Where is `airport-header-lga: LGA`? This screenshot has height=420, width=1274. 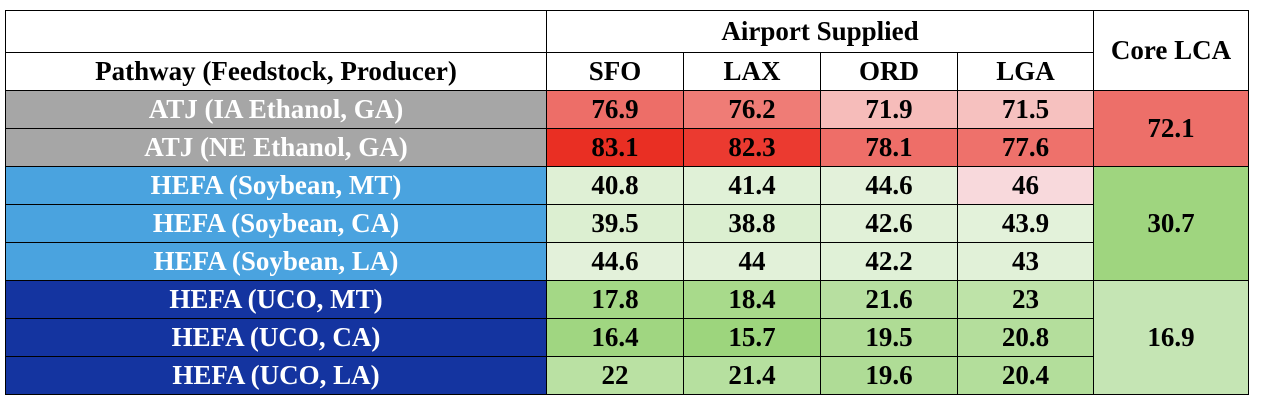
airport-header-lga: LGA is located at coordinates (1025, 71).